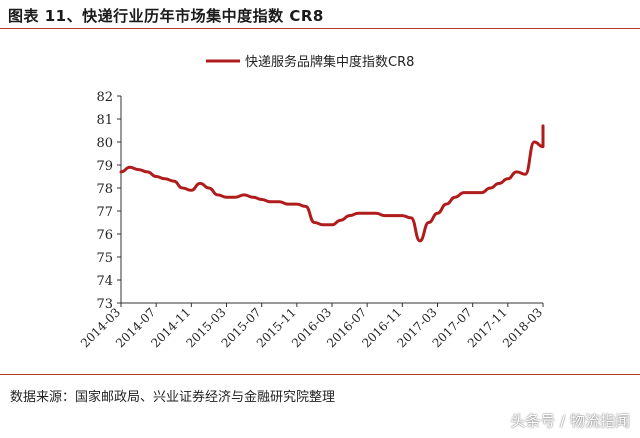 The image size is (640, 438). I want to click on legend-label: 快递服务品牌集中度指数CR8, so click(329, 62).